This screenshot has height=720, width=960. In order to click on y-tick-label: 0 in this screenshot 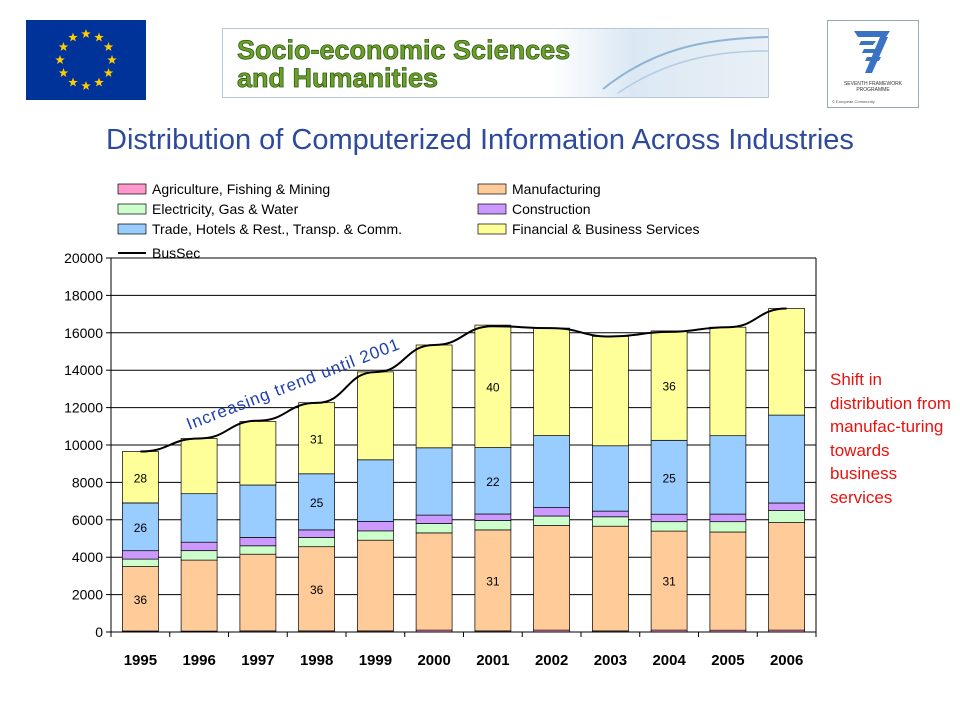, I will do `click(99, 632)`.